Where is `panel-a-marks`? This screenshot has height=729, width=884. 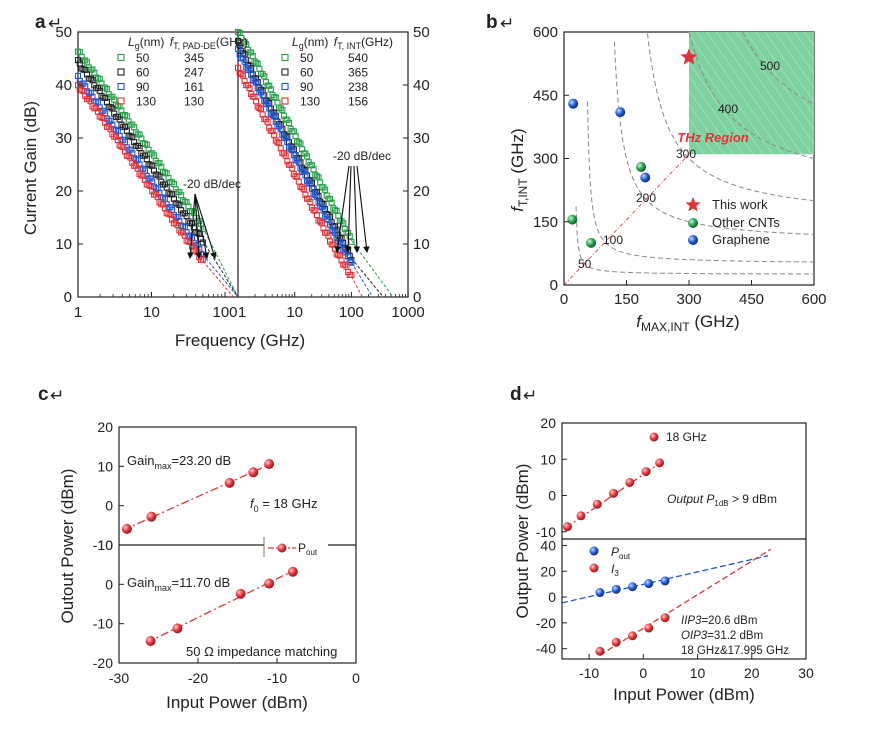
panel-a-marks is located at coordinates (234, 163).